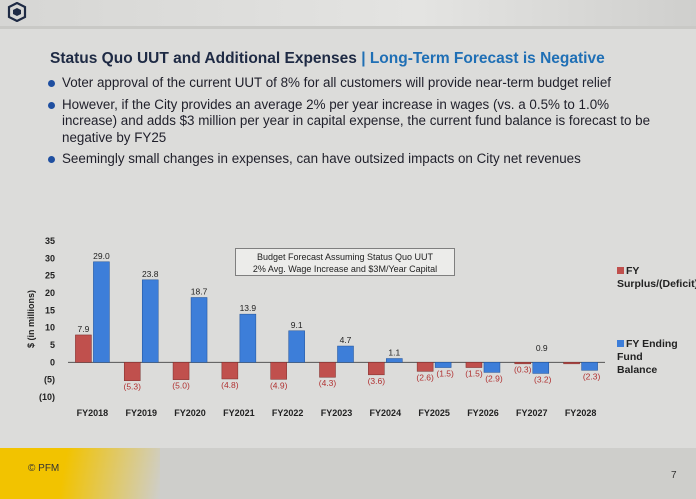  I want to click on legend-swatch-surplus, so click(620, 270).